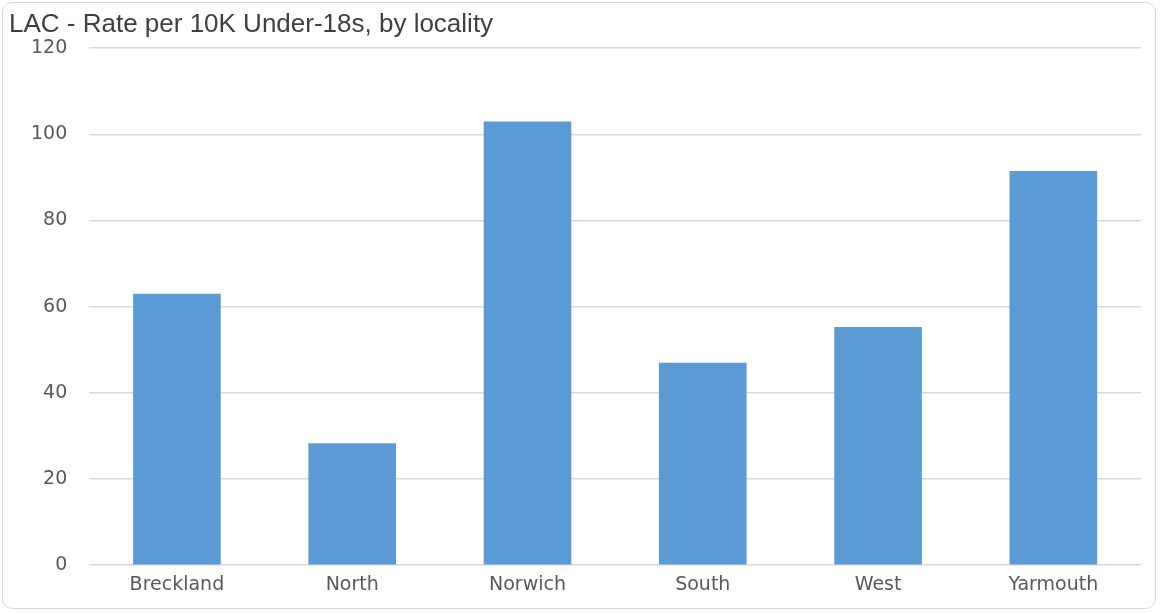 The image size is (1160, 613). Describe the element at coordinates (177, 582) in the screenshot. I see `x-tick-label: Breckland` at that location.